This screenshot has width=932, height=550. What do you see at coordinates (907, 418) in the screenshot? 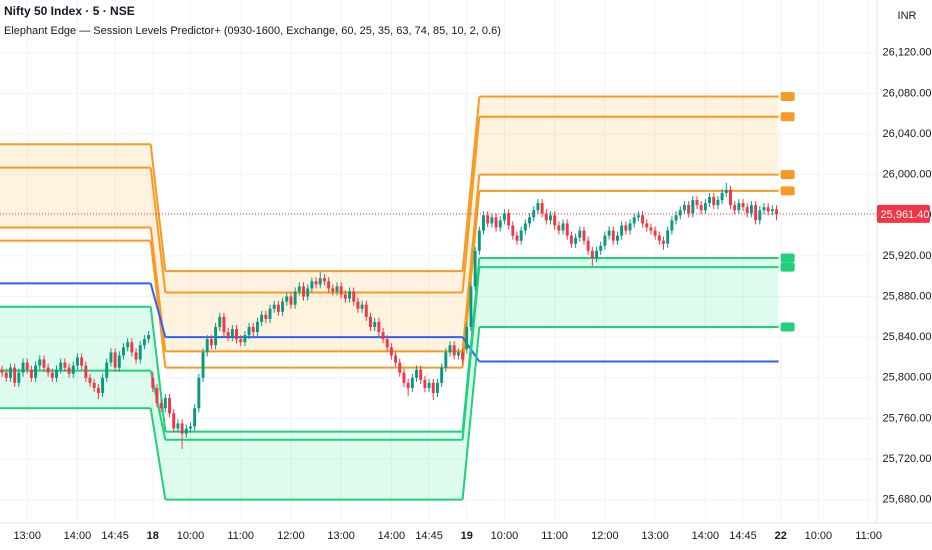
I see `y-tick-label: 25,760.00` at bounding box center [907, 418].